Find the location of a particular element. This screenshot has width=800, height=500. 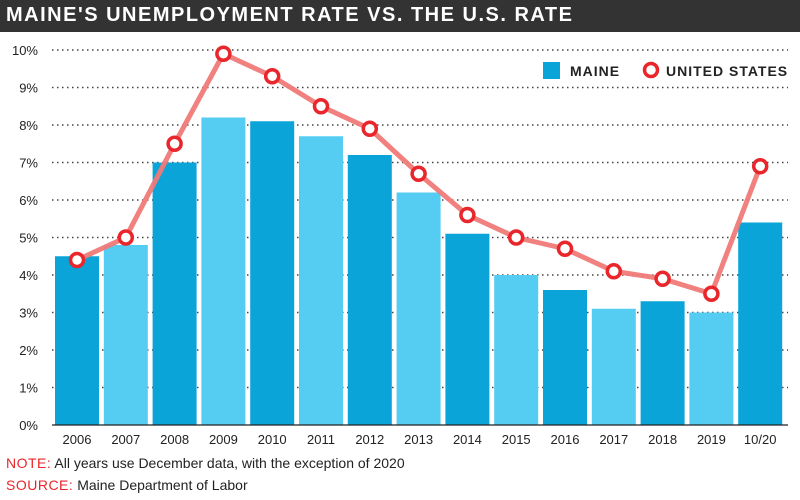

x-tick-label: 10/20 is located at coordinates (760, 439).